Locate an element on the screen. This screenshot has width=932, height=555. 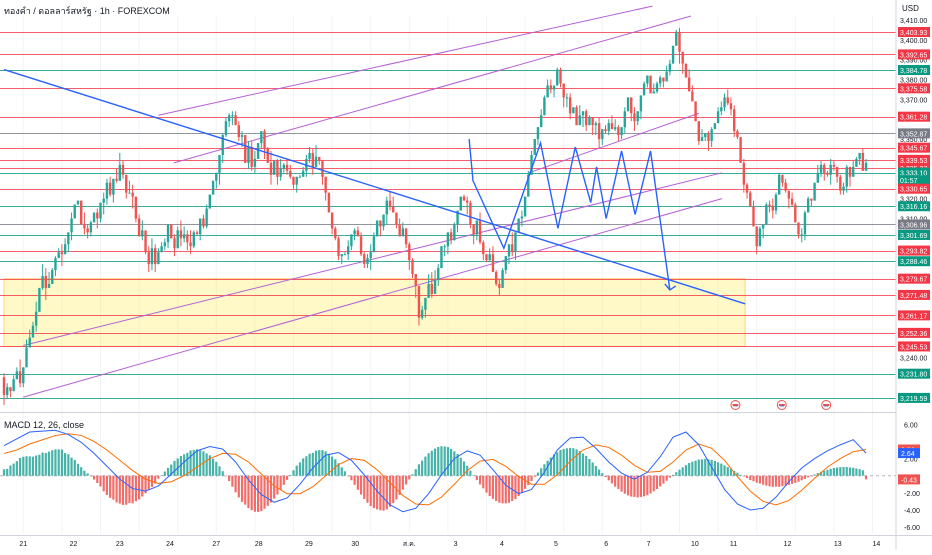
macd-title: MACD 12, 26, close is located at coordinates (44, 425).